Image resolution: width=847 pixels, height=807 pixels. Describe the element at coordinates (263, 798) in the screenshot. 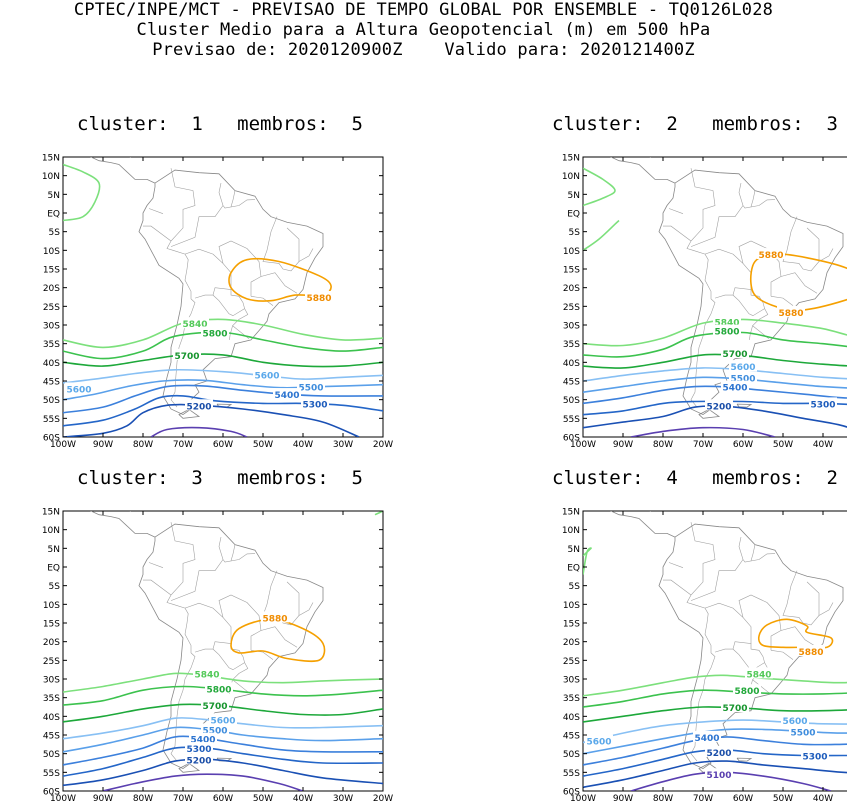

I see `lon-label: 50W` at that location.